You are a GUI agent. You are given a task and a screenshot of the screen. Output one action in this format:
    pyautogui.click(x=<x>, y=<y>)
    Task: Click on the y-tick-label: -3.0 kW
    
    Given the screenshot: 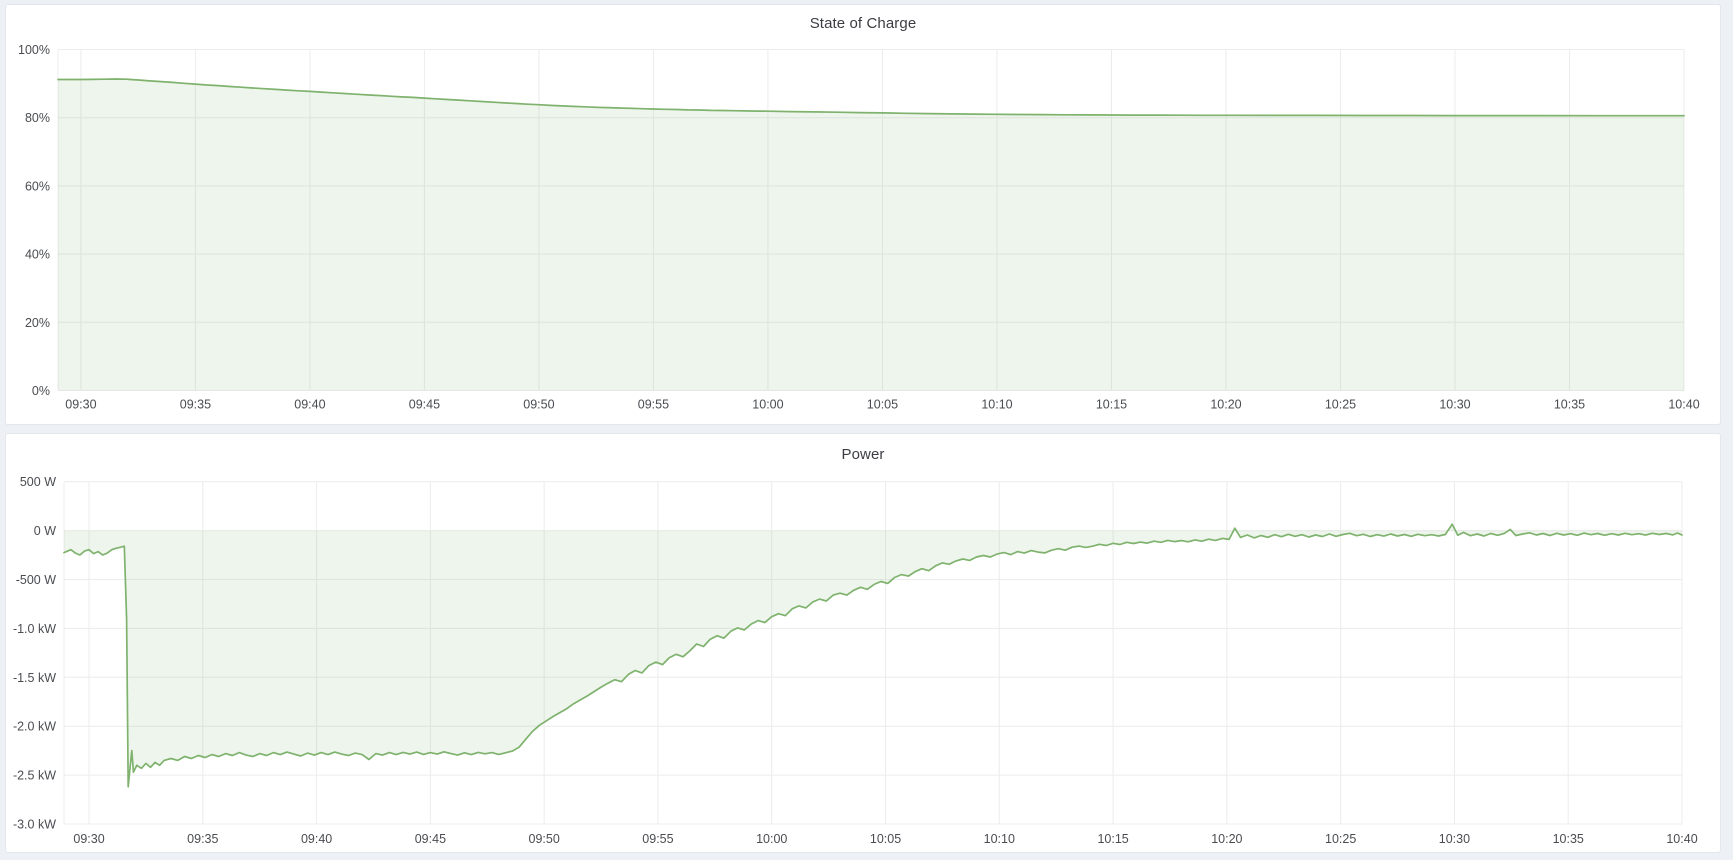 What is the action you would take?
    pyautogui.click(x=34, y=825)
    